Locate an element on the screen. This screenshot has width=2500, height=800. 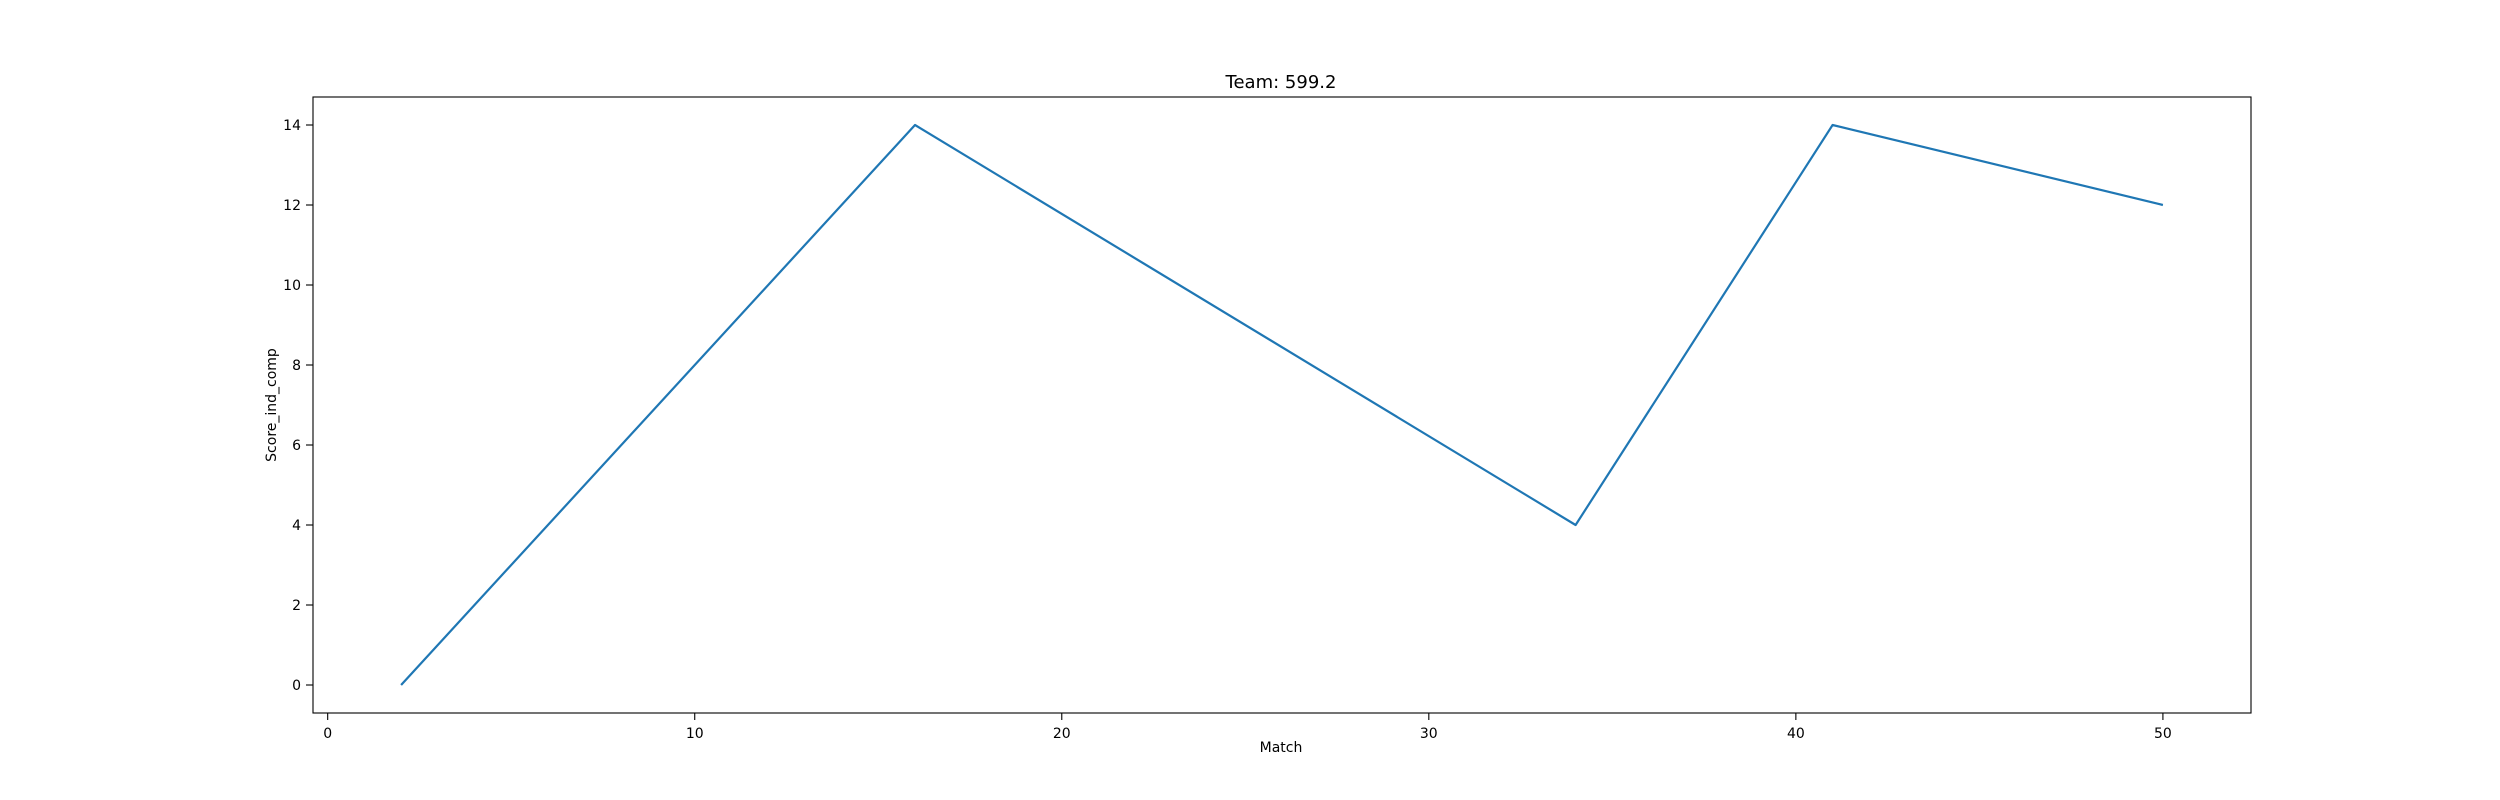
y-tick-label: 4 is located at coordinates (296, 526).